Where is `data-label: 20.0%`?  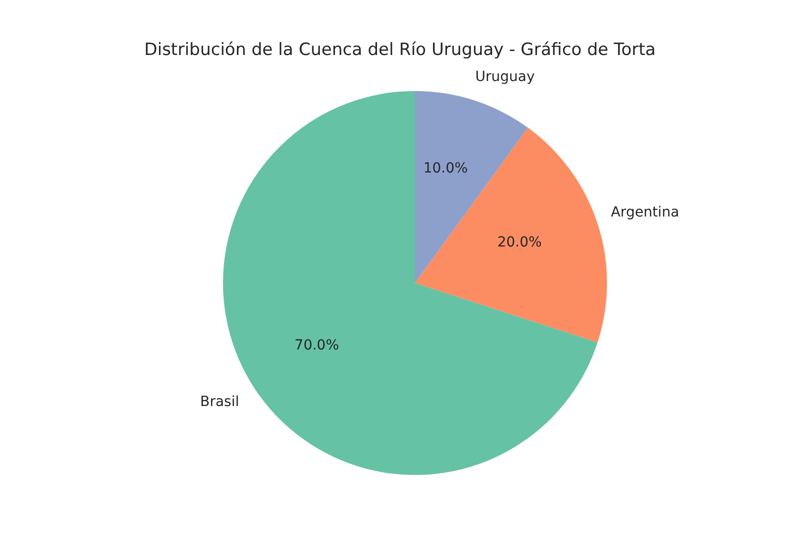 data-label: 20.0% is located at coordinates (519, 242).